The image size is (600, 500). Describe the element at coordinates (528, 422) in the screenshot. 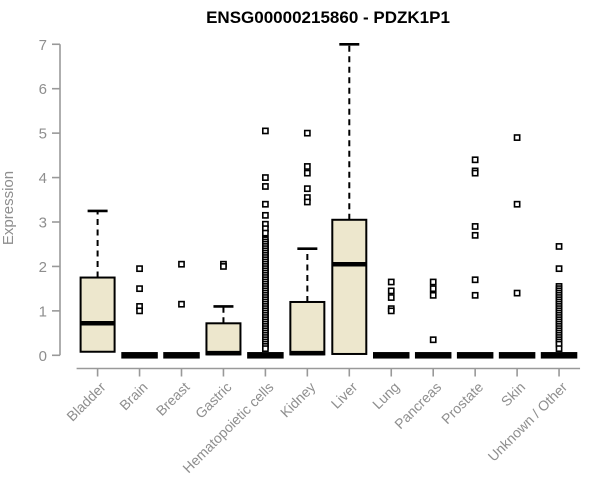

I see `x-tick-label: Unknown / Other` at that location.